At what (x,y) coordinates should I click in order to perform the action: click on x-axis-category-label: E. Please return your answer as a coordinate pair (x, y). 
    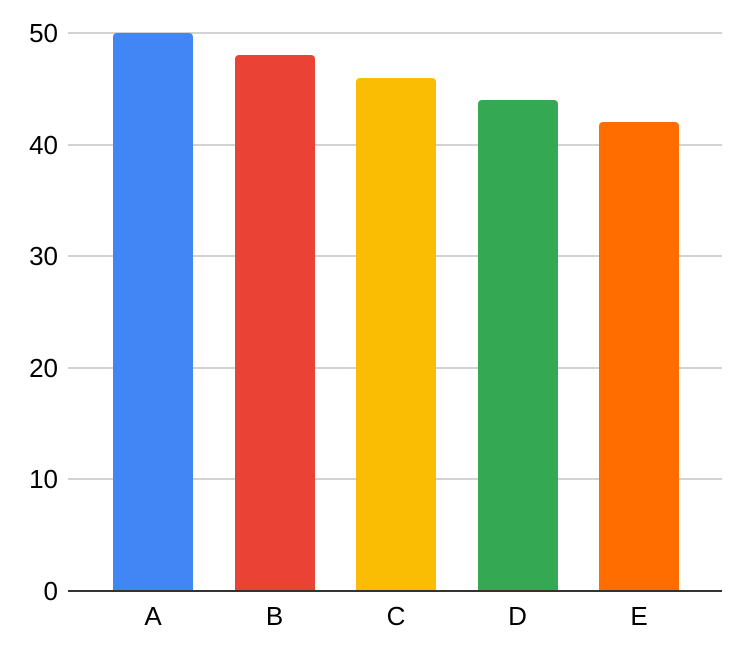
    Looking at the image, I should click on (639, 616).